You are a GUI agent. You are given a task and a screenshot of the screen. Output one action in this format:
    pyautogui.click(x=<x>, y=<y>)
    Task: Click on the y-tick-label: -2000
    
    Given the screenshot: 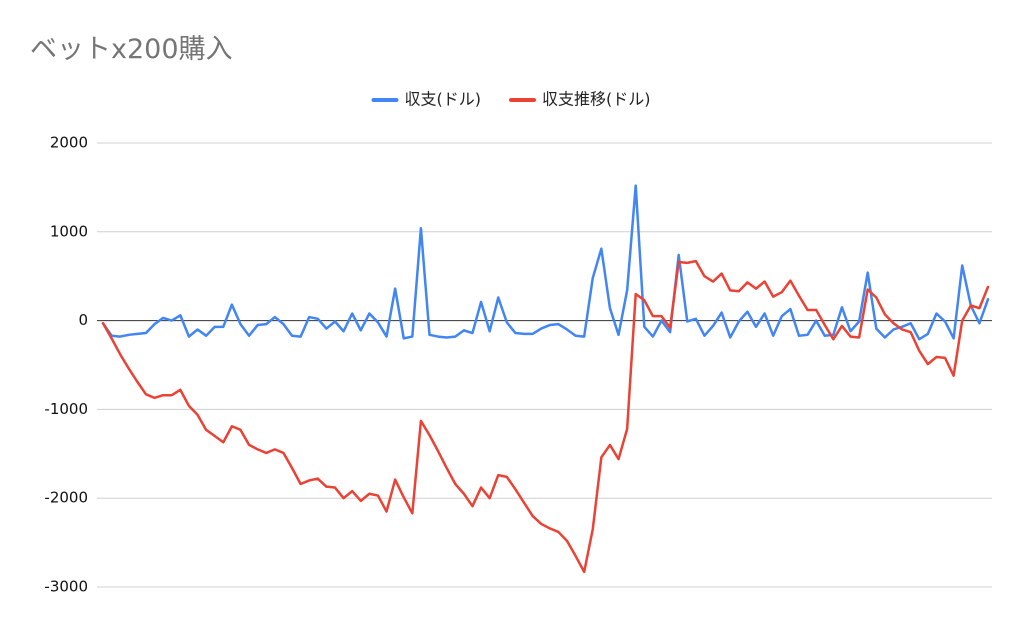 What is the action you would take?
    pyautogui.click(x=66, y=498)
    